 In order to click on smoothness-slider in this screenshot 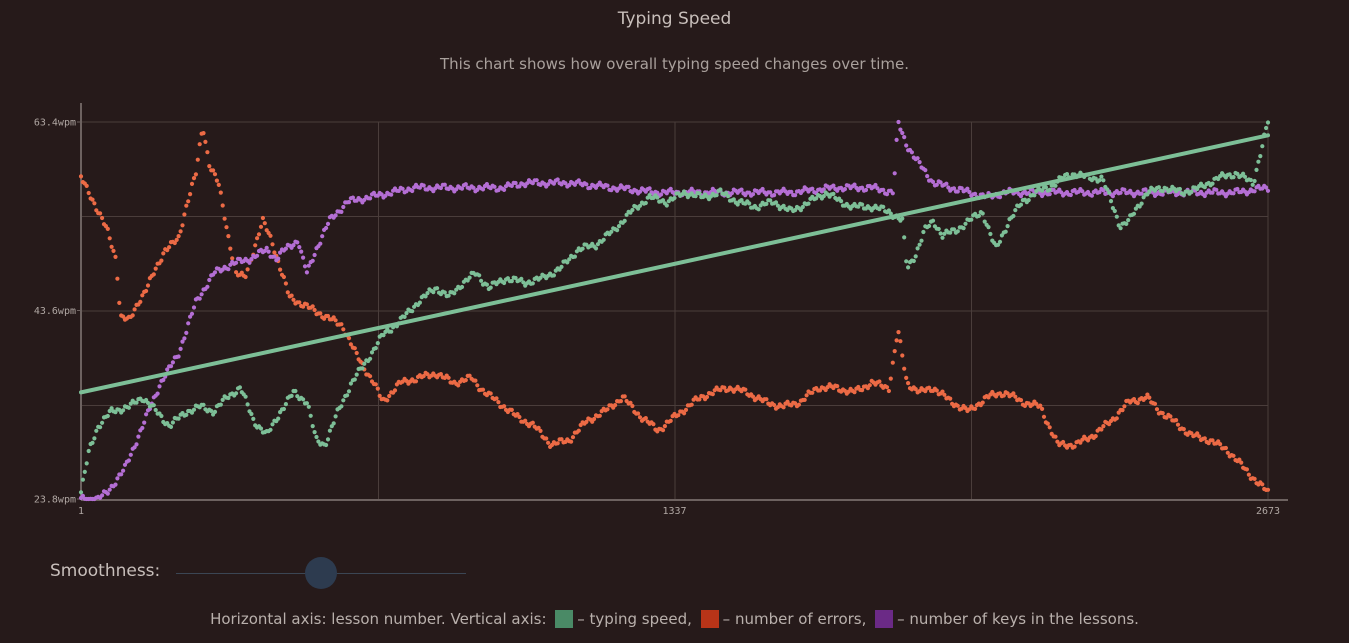, I will do `click(321, 573)`.